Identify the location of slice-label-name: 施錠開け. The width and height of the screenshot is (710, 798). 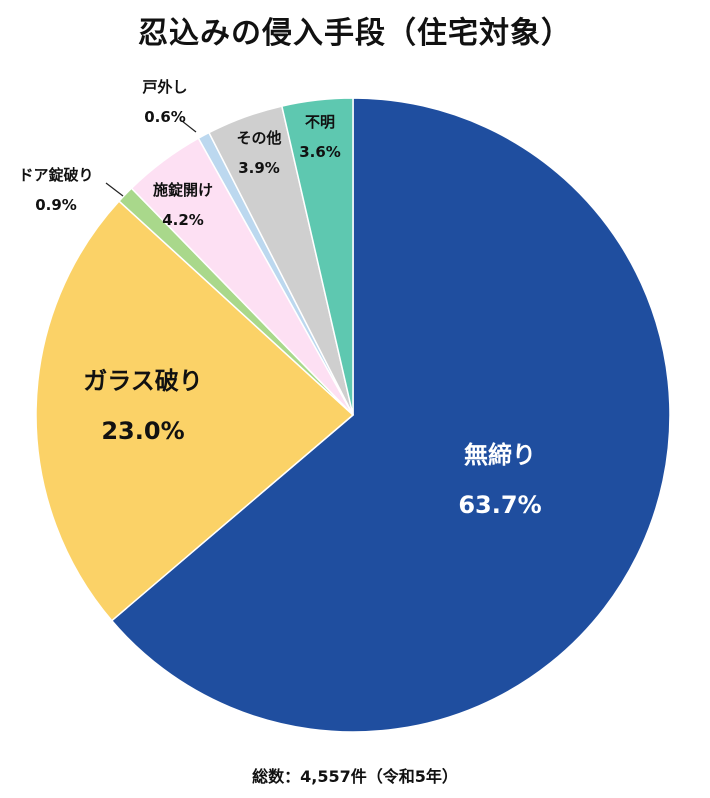
(183, 190).